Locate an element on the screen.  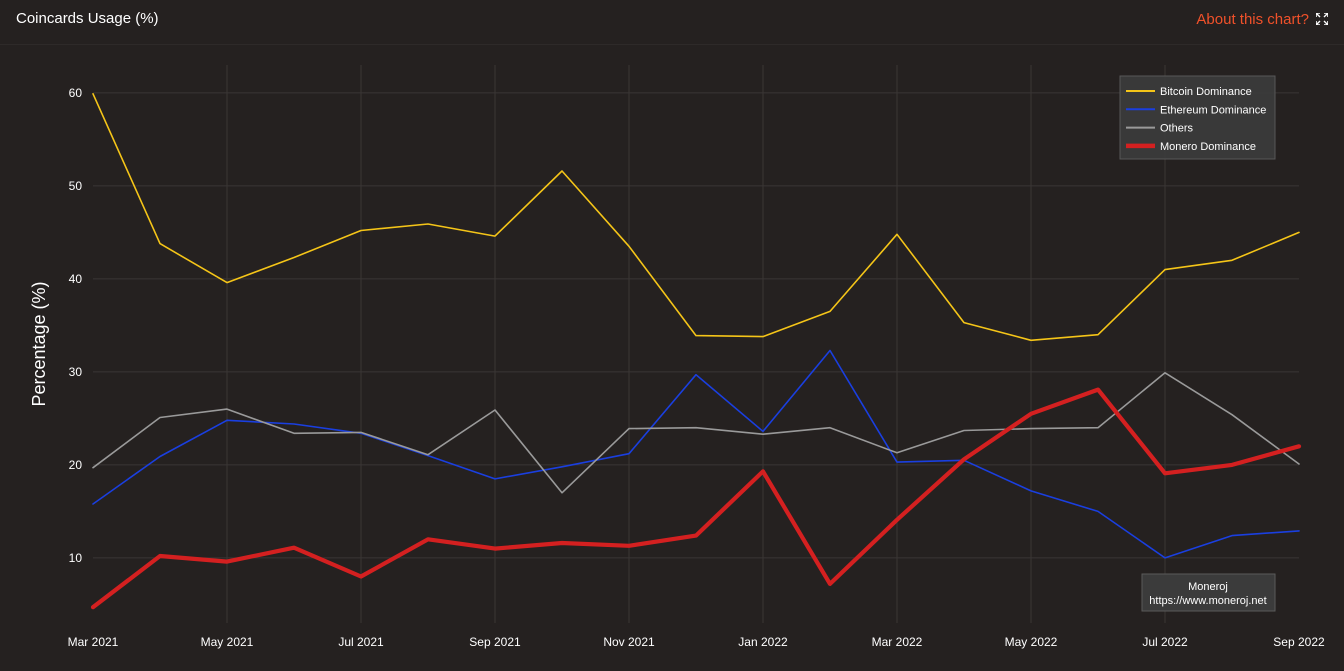
y-tick-label: 10 is located at coordinates (76, 558).